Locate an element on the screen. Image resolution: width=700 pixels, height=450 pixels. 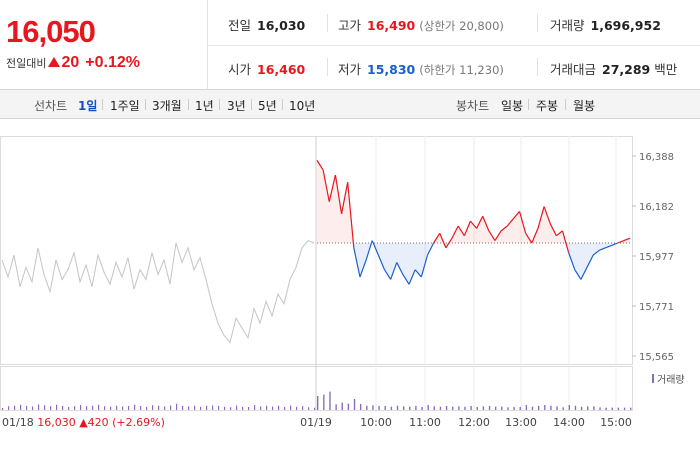
line-chart-label: 선차트 is located at coordinates (51, 106).